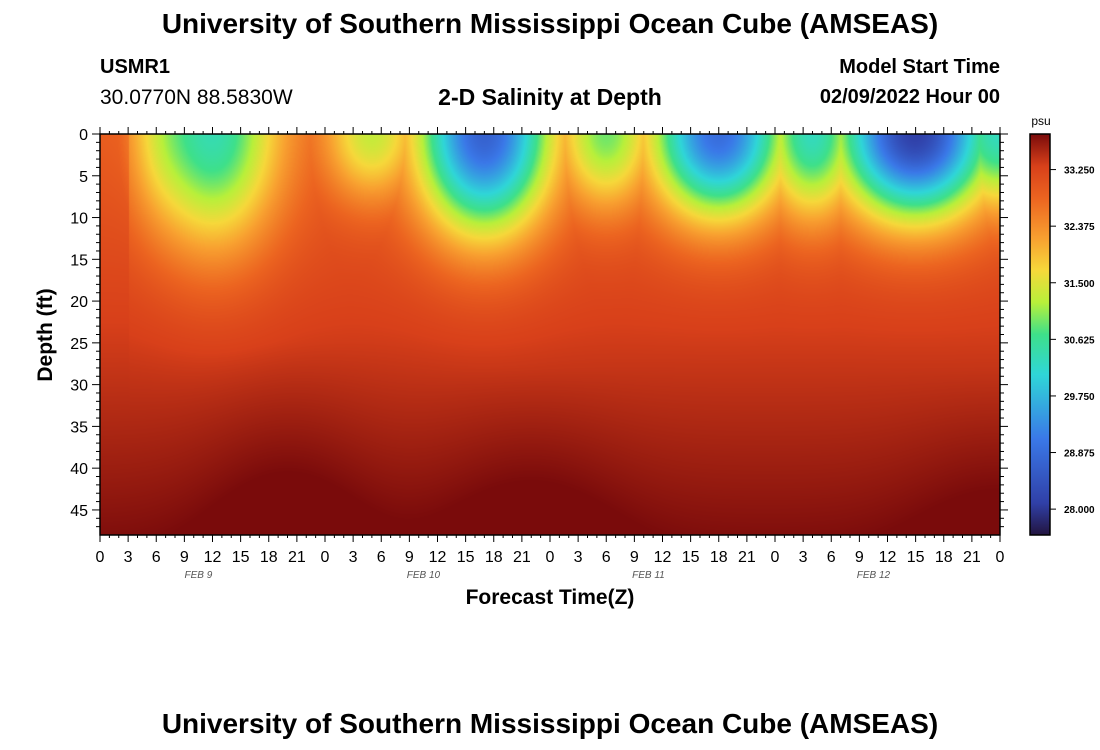 This screenshot has height=750, width=1100. I want to click on day-label: FEB 9, so click(199, 575).